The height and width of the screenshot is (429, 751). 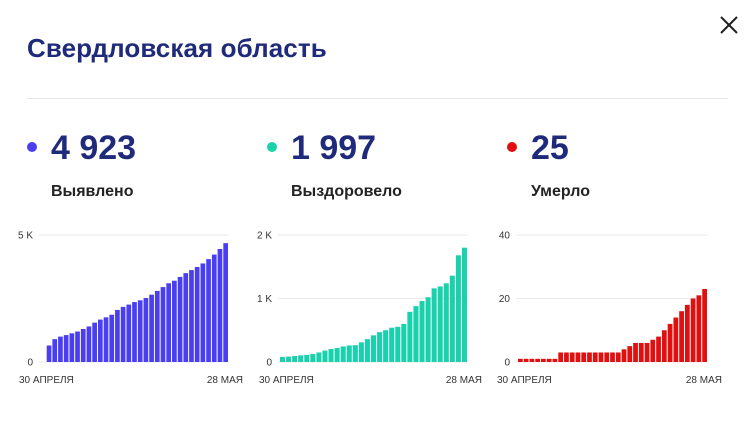 I want to click on close-icon, so click(x=729, y=25).